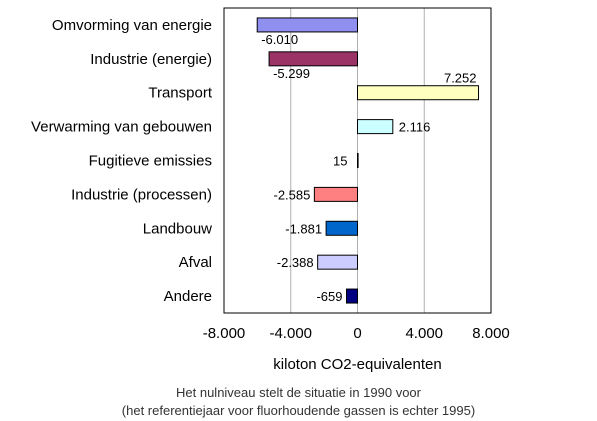 The width and height of the screenshot is (597, 421). Describe the element at coordinates (340, 161) in the screenshot. I see `value-label: 15` at that location.